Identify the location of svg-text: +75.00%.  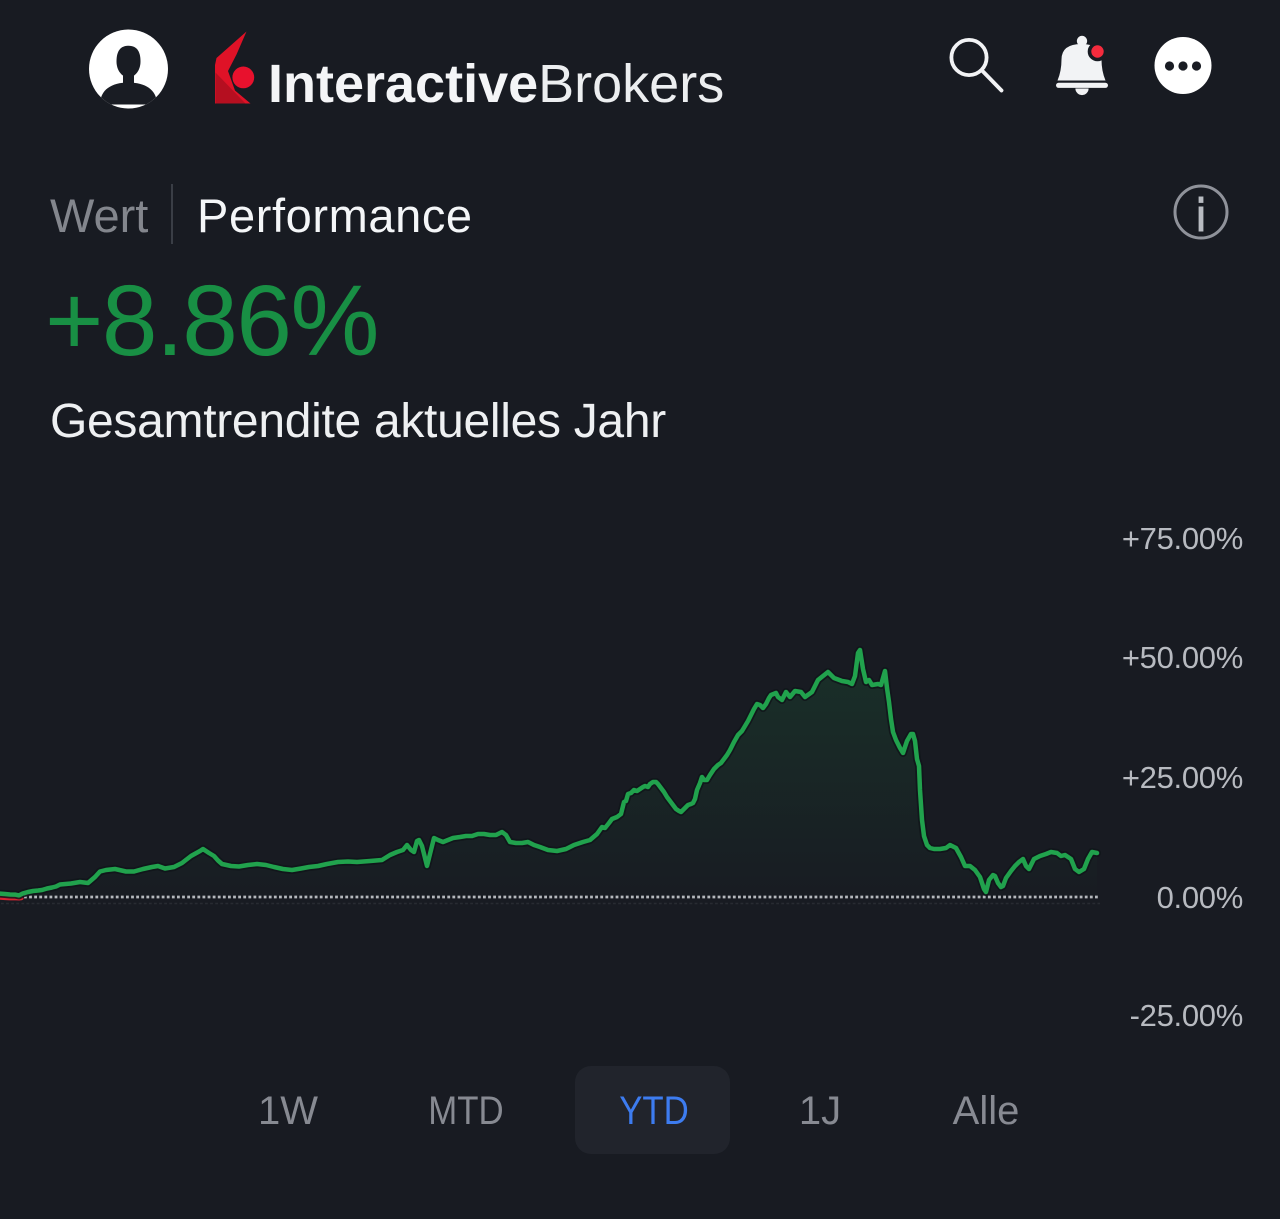
(1182, 538).